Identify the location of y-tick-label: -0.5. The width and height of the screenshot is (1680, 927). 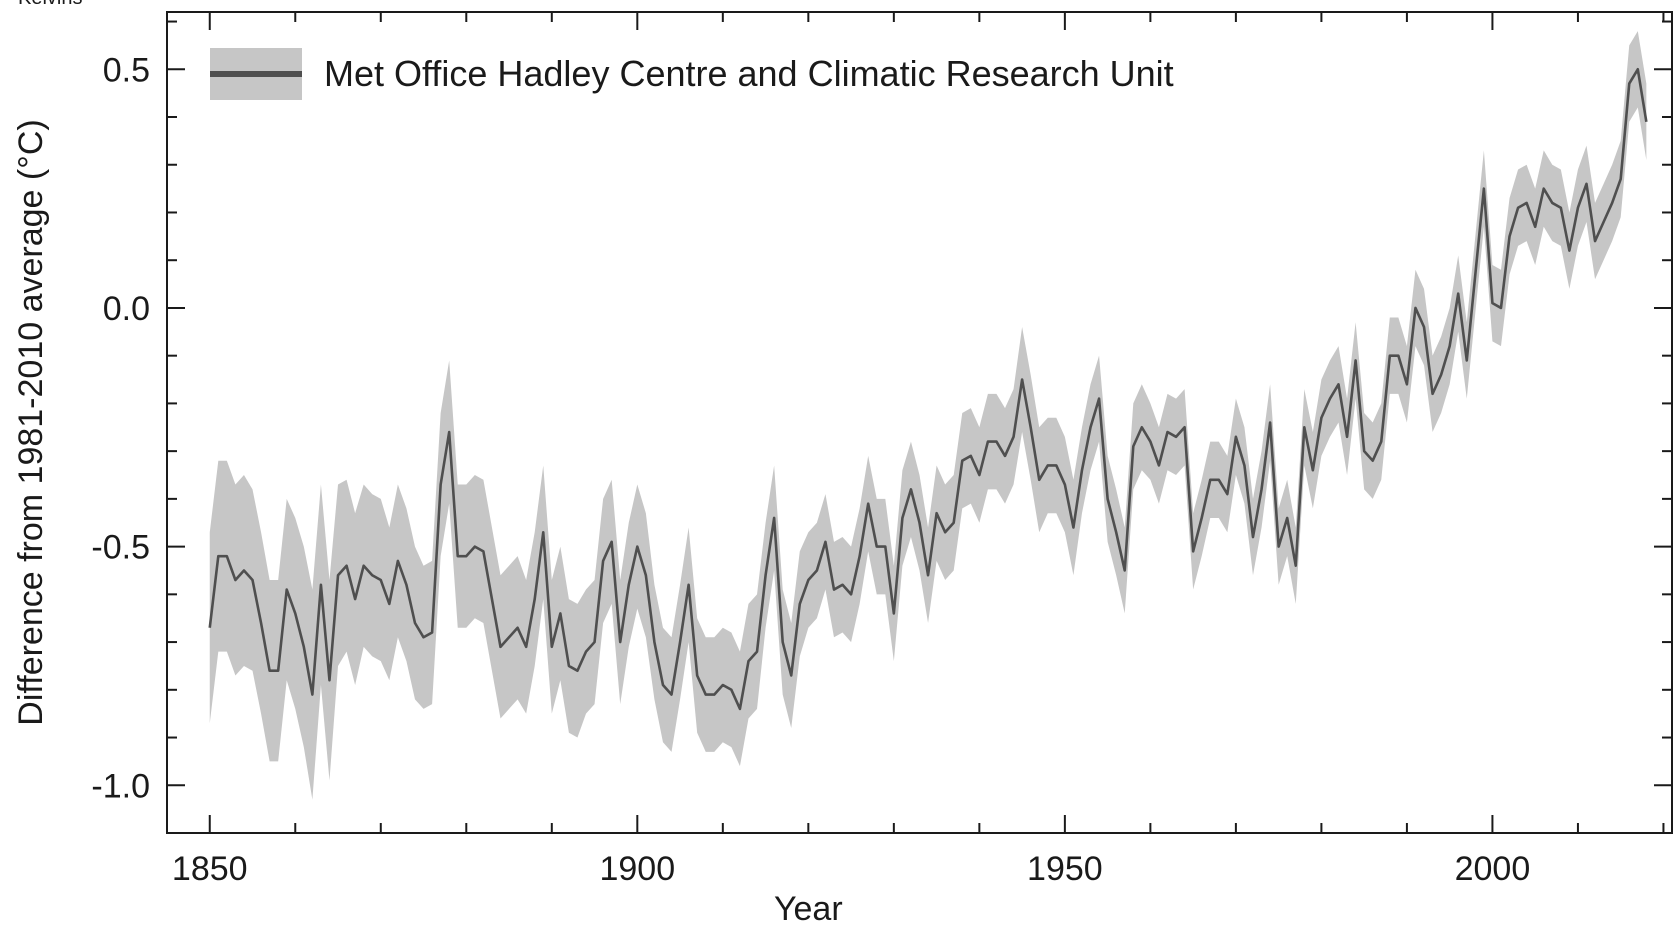
(120, 548).